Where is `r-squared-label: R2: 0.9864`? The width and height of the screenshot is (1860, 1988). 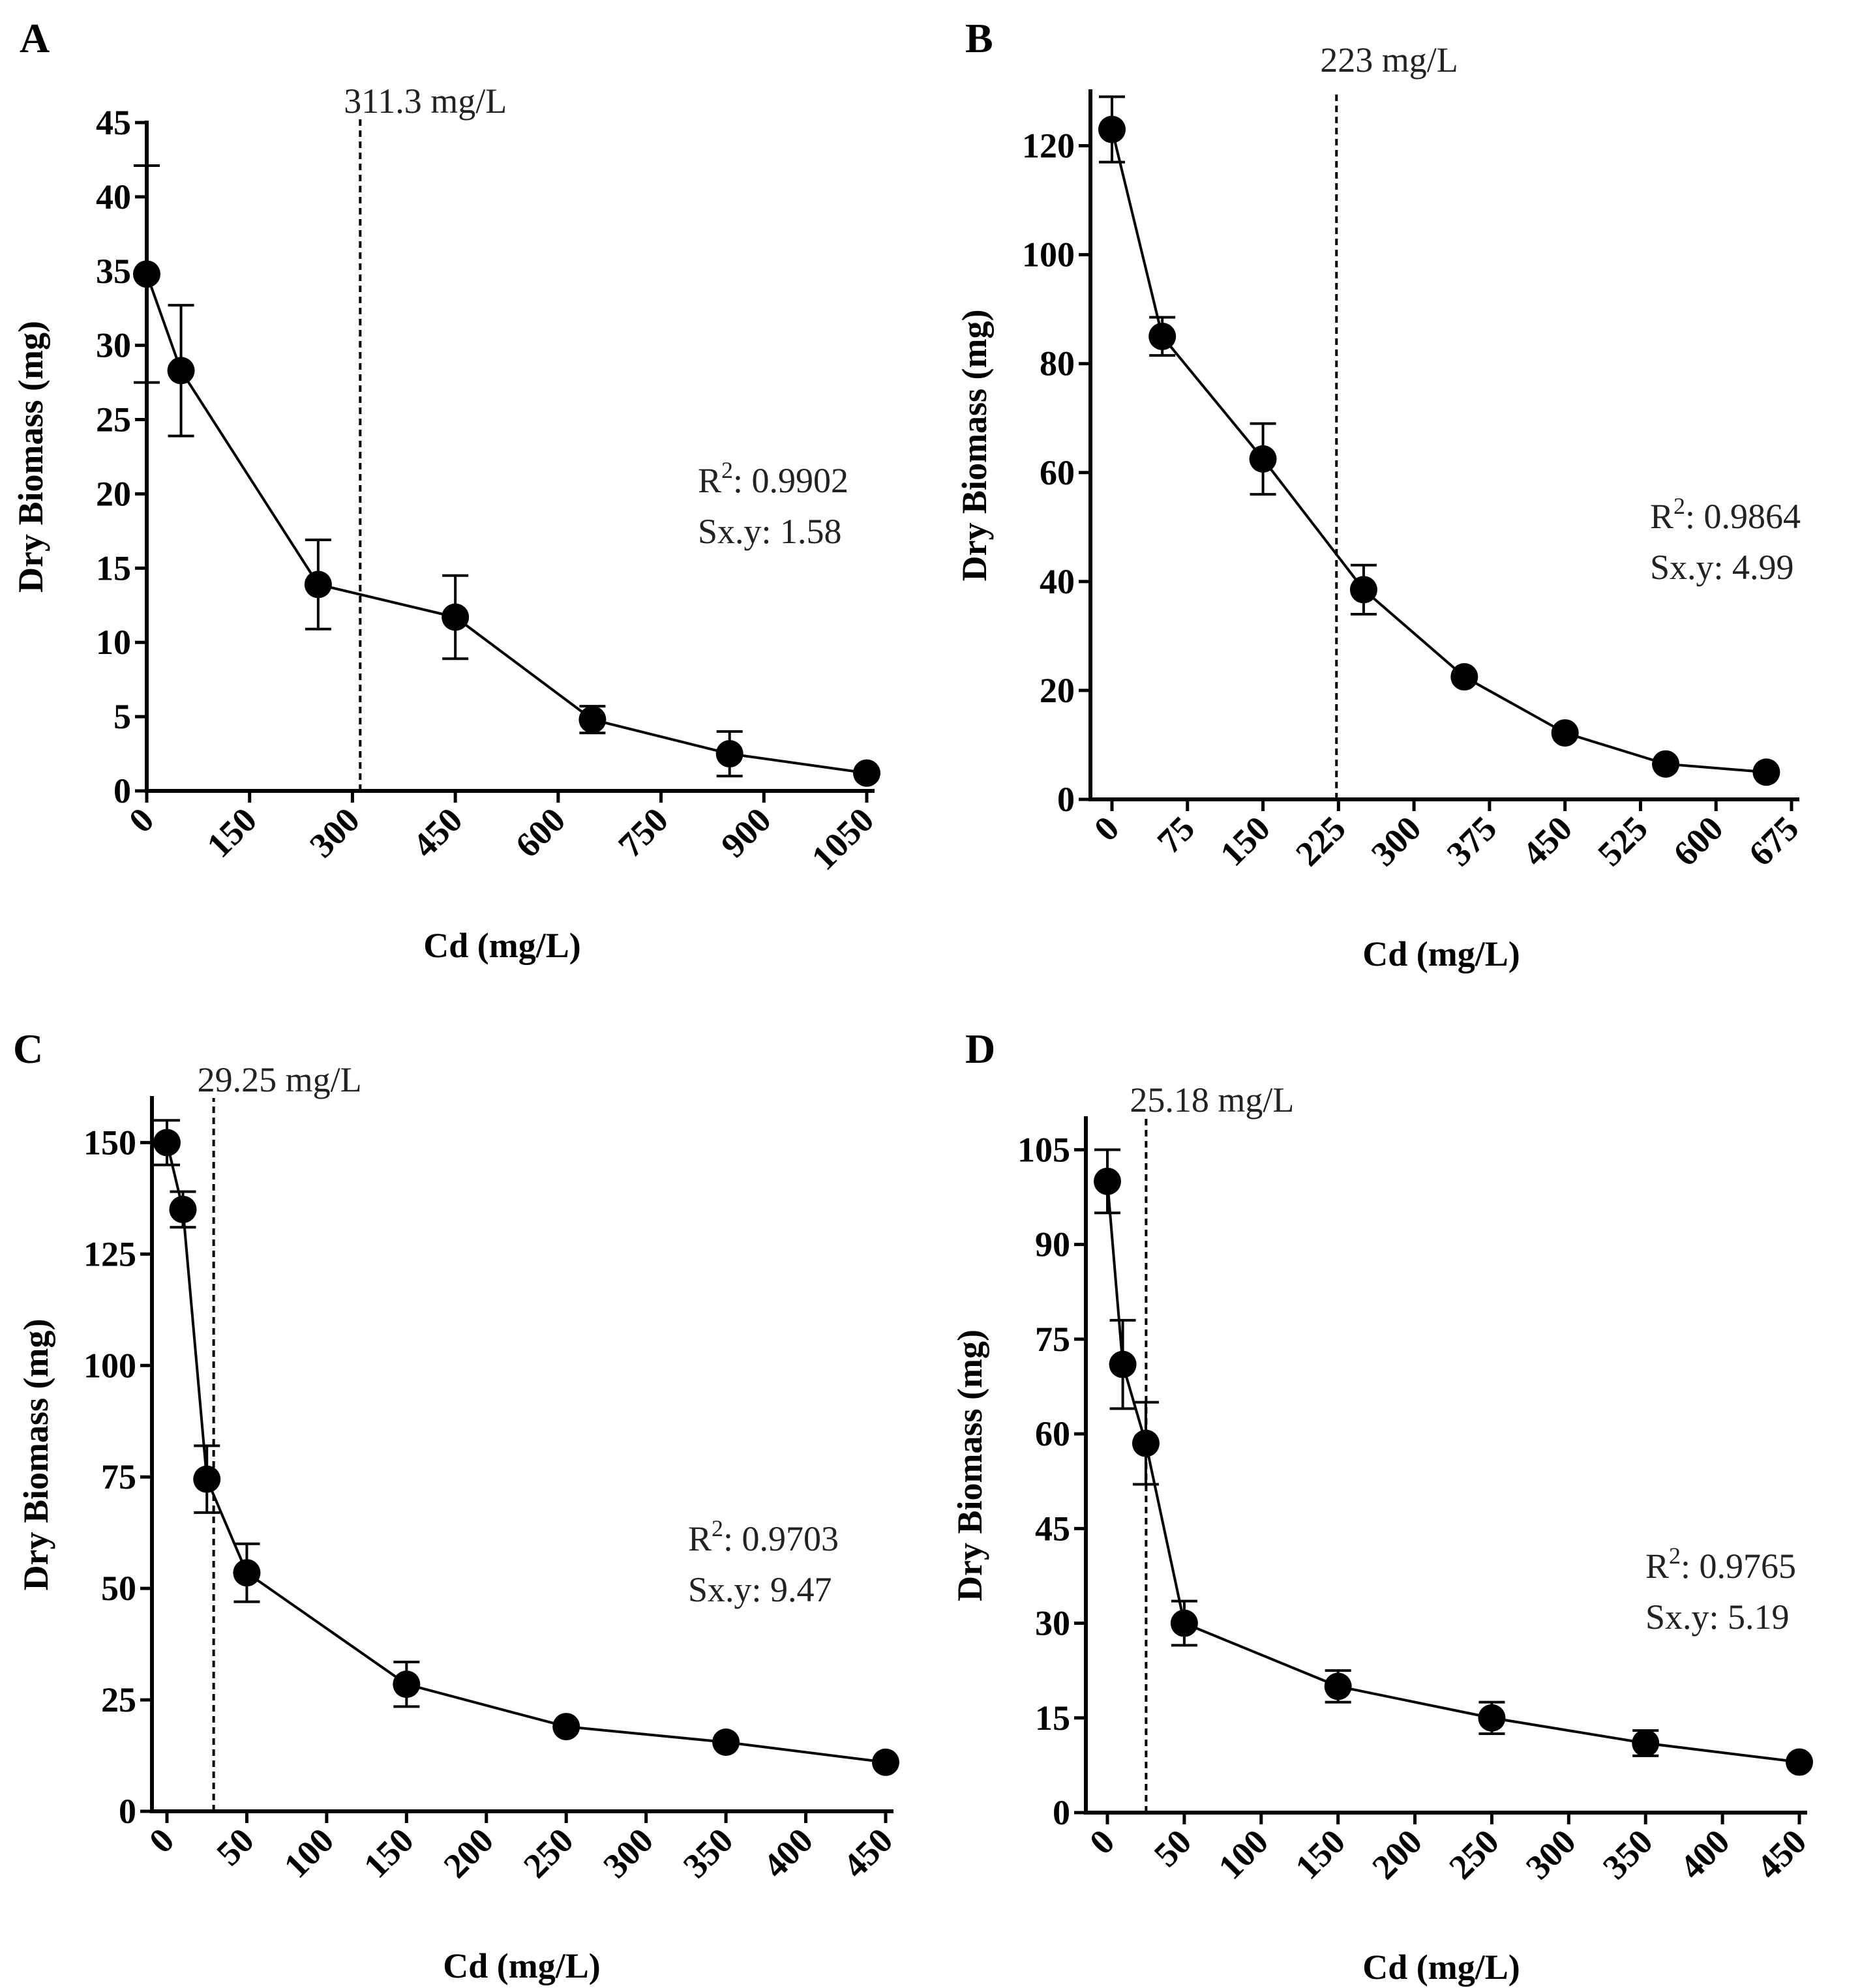
r-squared-label: R2: 0.9864 is located at coordinates (1726, 514).